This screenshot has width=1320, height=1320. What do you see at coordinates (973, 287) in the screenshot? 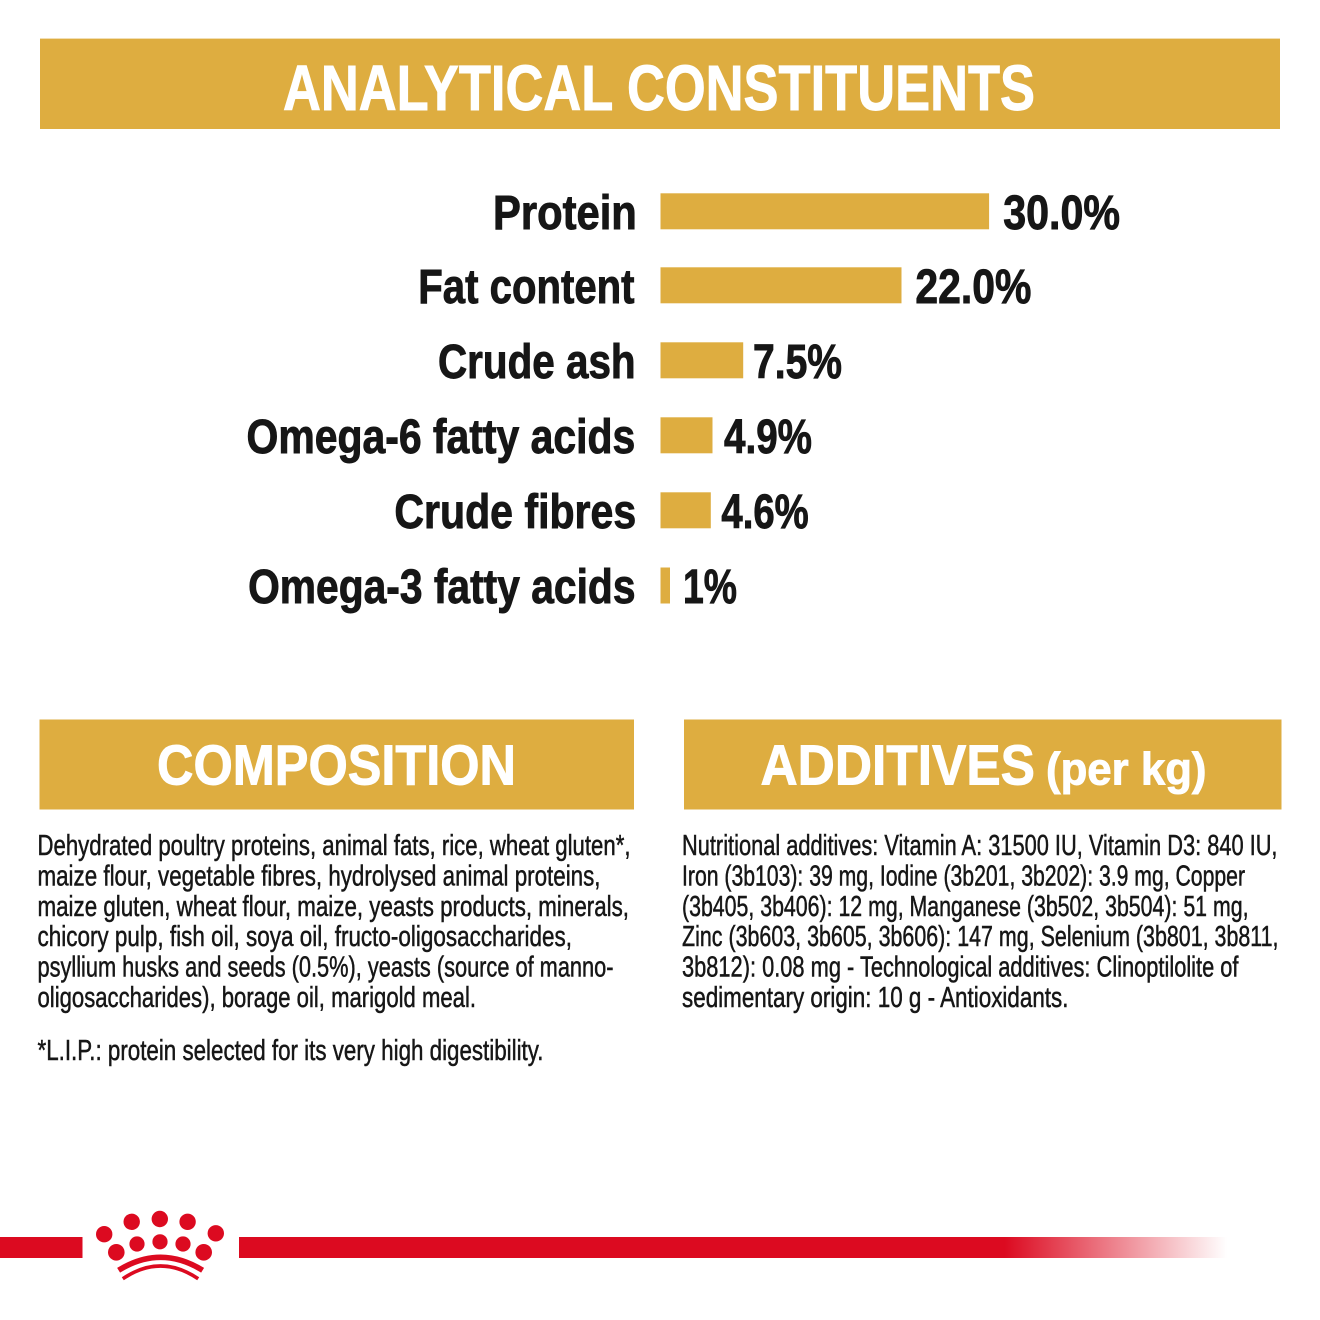
I see `svg-text: 22.0%` at bounding box center [973, 287].